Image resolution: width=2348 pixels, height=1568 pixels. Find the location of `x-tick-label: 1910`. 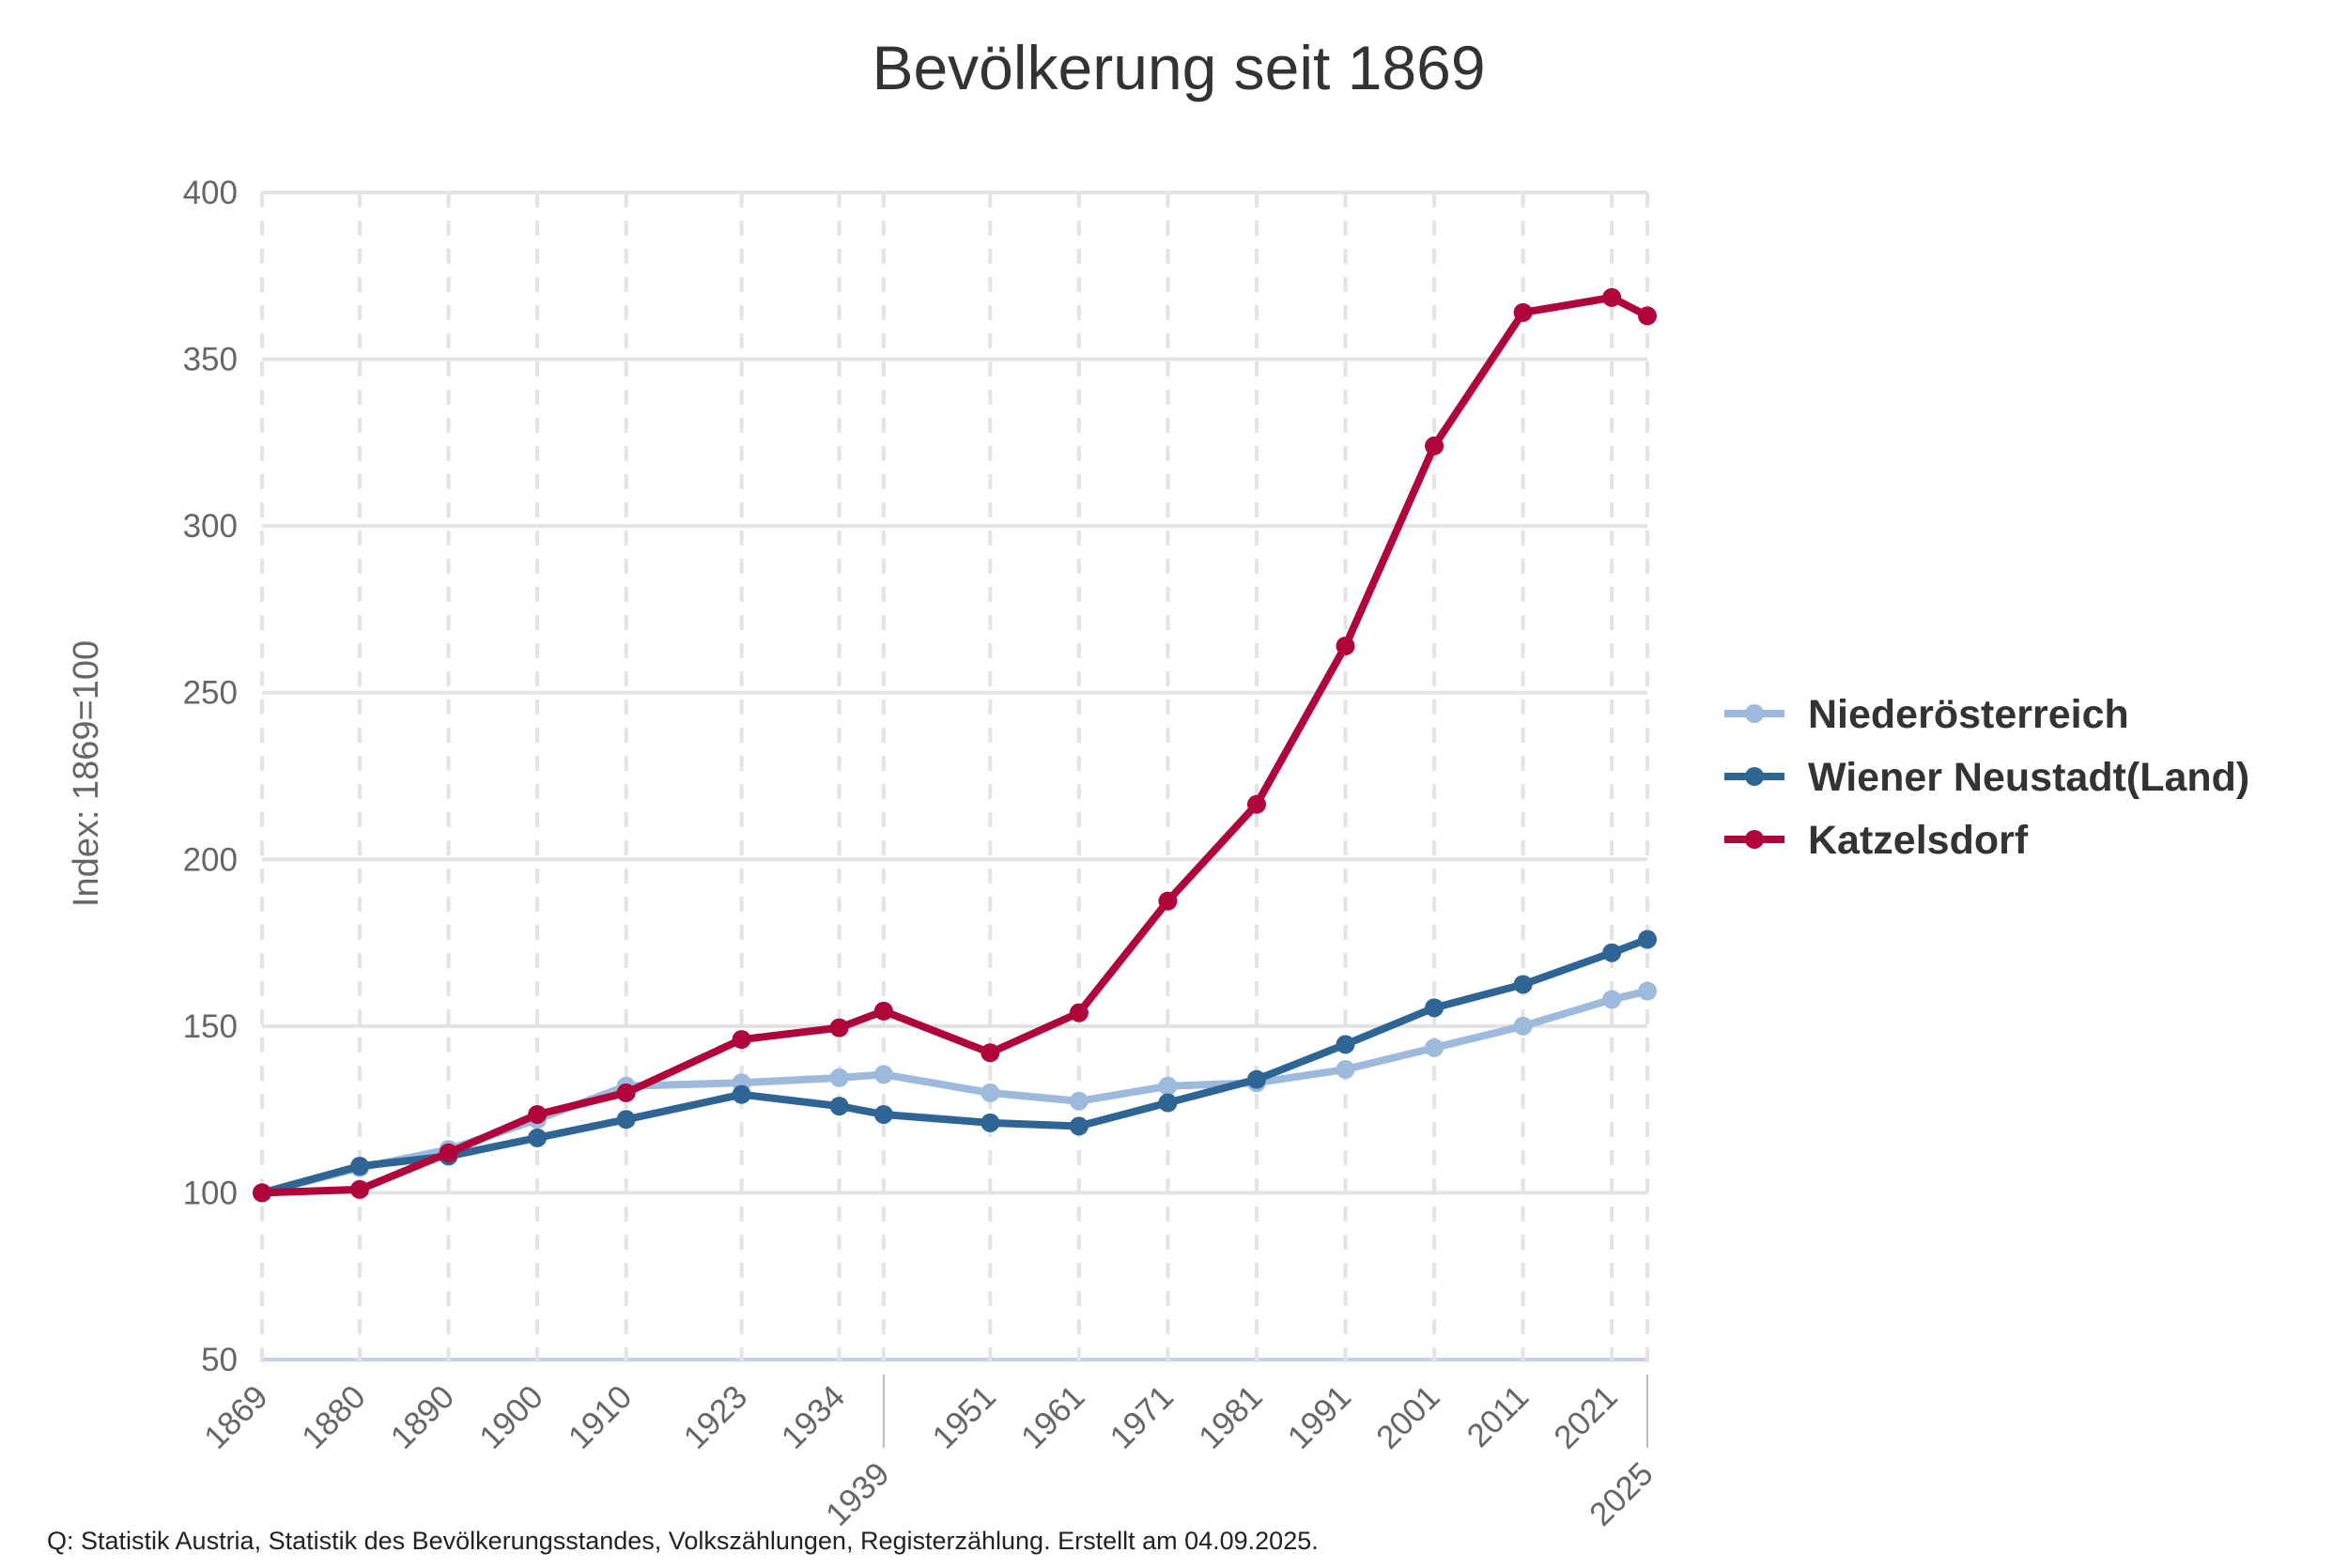

x-tick-label: 1910 is located at coordinates (601, 1417).